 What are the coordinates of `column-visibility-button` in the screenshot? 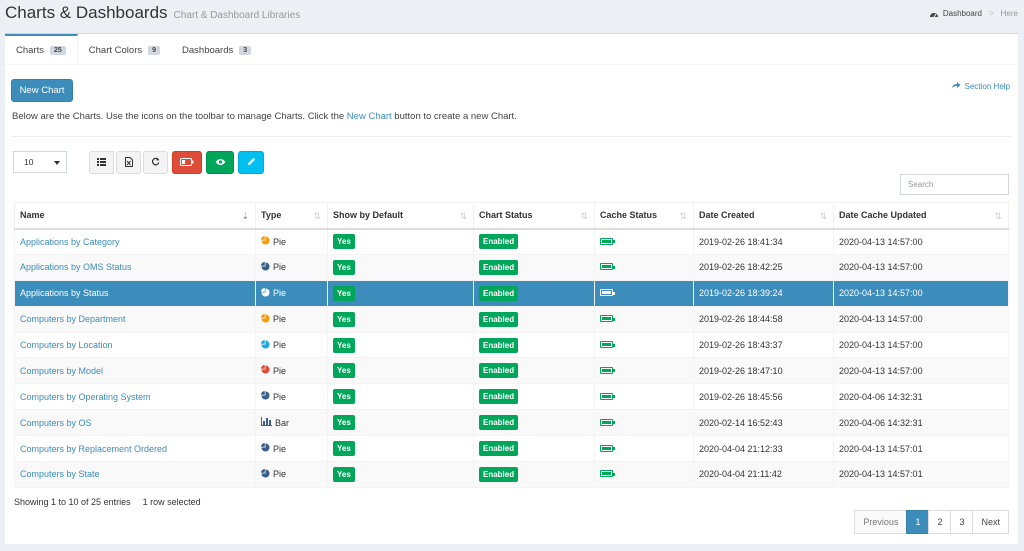 It's located at (101, 162).